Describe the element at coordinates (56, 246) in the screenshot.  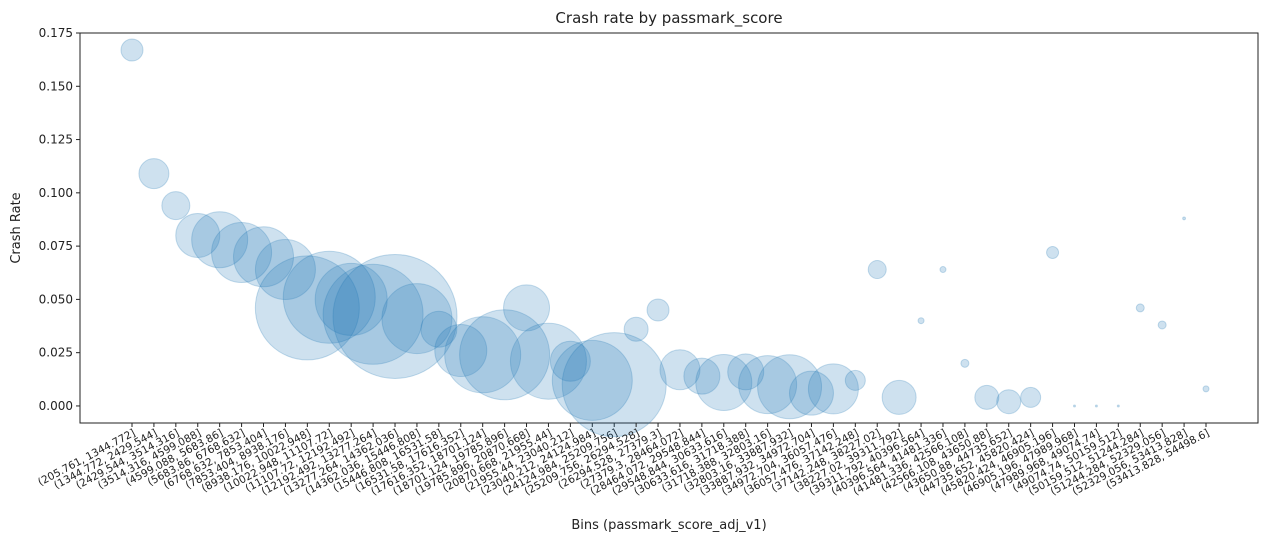
I see `y-tick-label: 0.075` at that location.